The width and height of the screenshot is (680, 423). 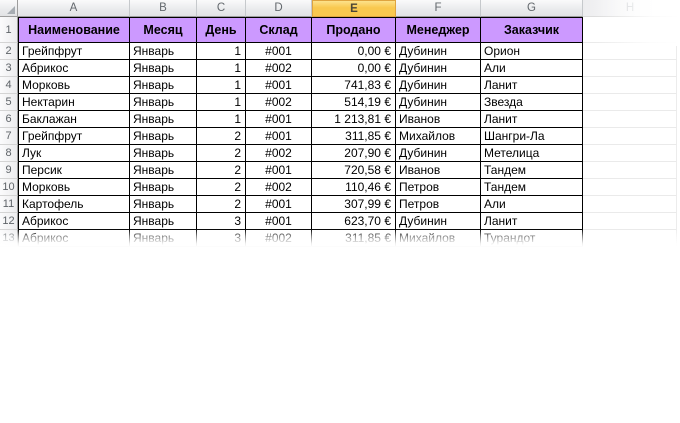 I want to click on cell-B11: Январь, so click(x=163, y=204).